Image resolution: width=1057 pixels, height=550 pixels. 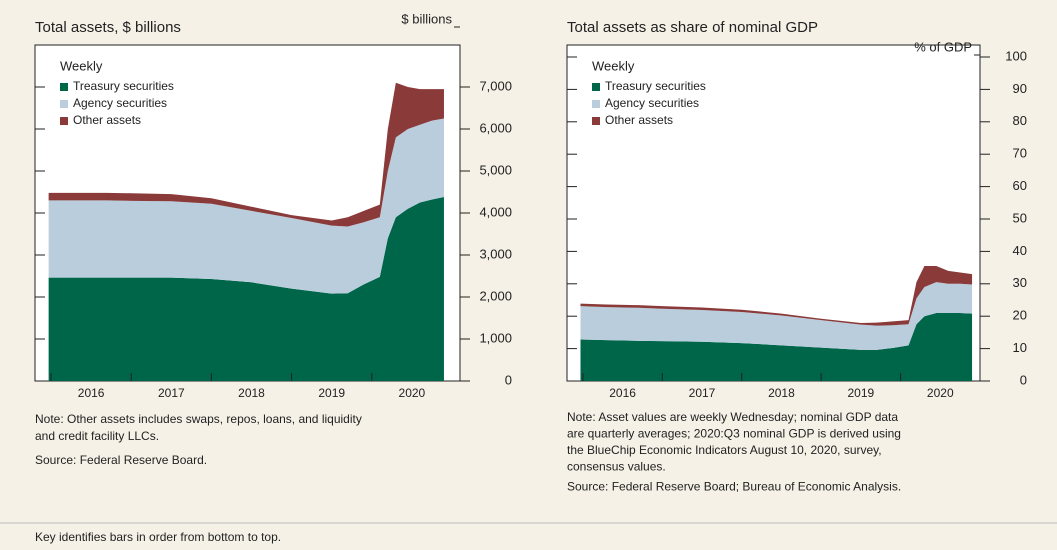 What do you see at coordinates (495, 127) in the screenshot?
I see `y-tick-label: 6,000` at bounding box center [495, 127].